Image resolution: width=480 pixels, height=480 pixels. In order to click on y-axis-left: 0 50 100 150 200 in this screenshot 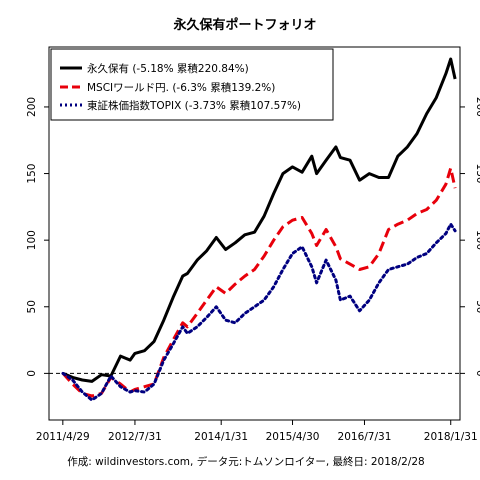, I will do `click(37, 237)`.